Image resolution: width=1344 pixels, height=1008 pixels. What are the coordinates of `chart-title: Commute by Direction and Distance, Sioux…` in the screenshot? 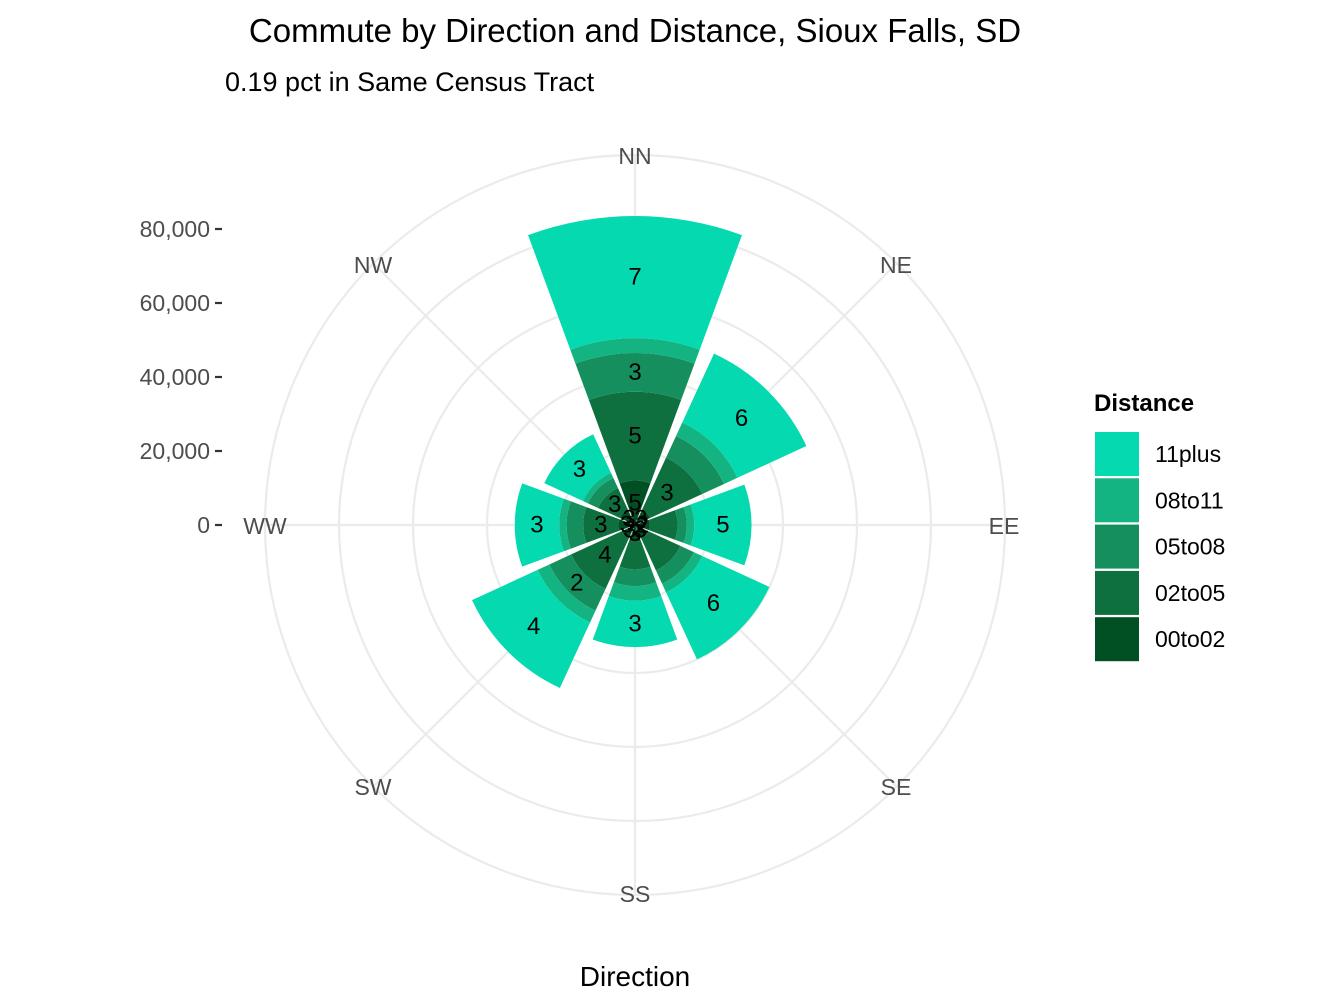 It's located at (635, 30).